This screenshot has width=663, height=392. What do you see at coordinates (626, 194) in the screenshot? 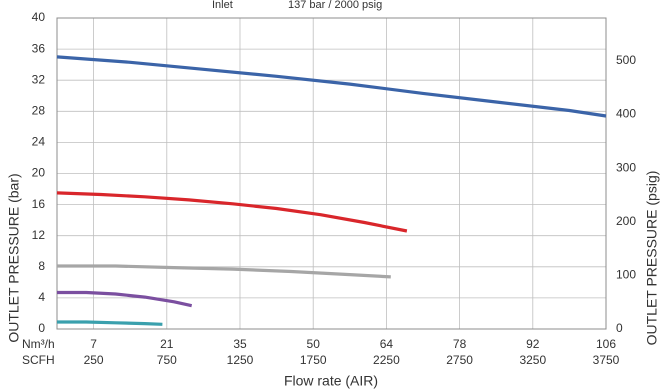
I see `right-y-axis-ticks: 0 100 200 300 400 500` at bounding box center [626, 194].